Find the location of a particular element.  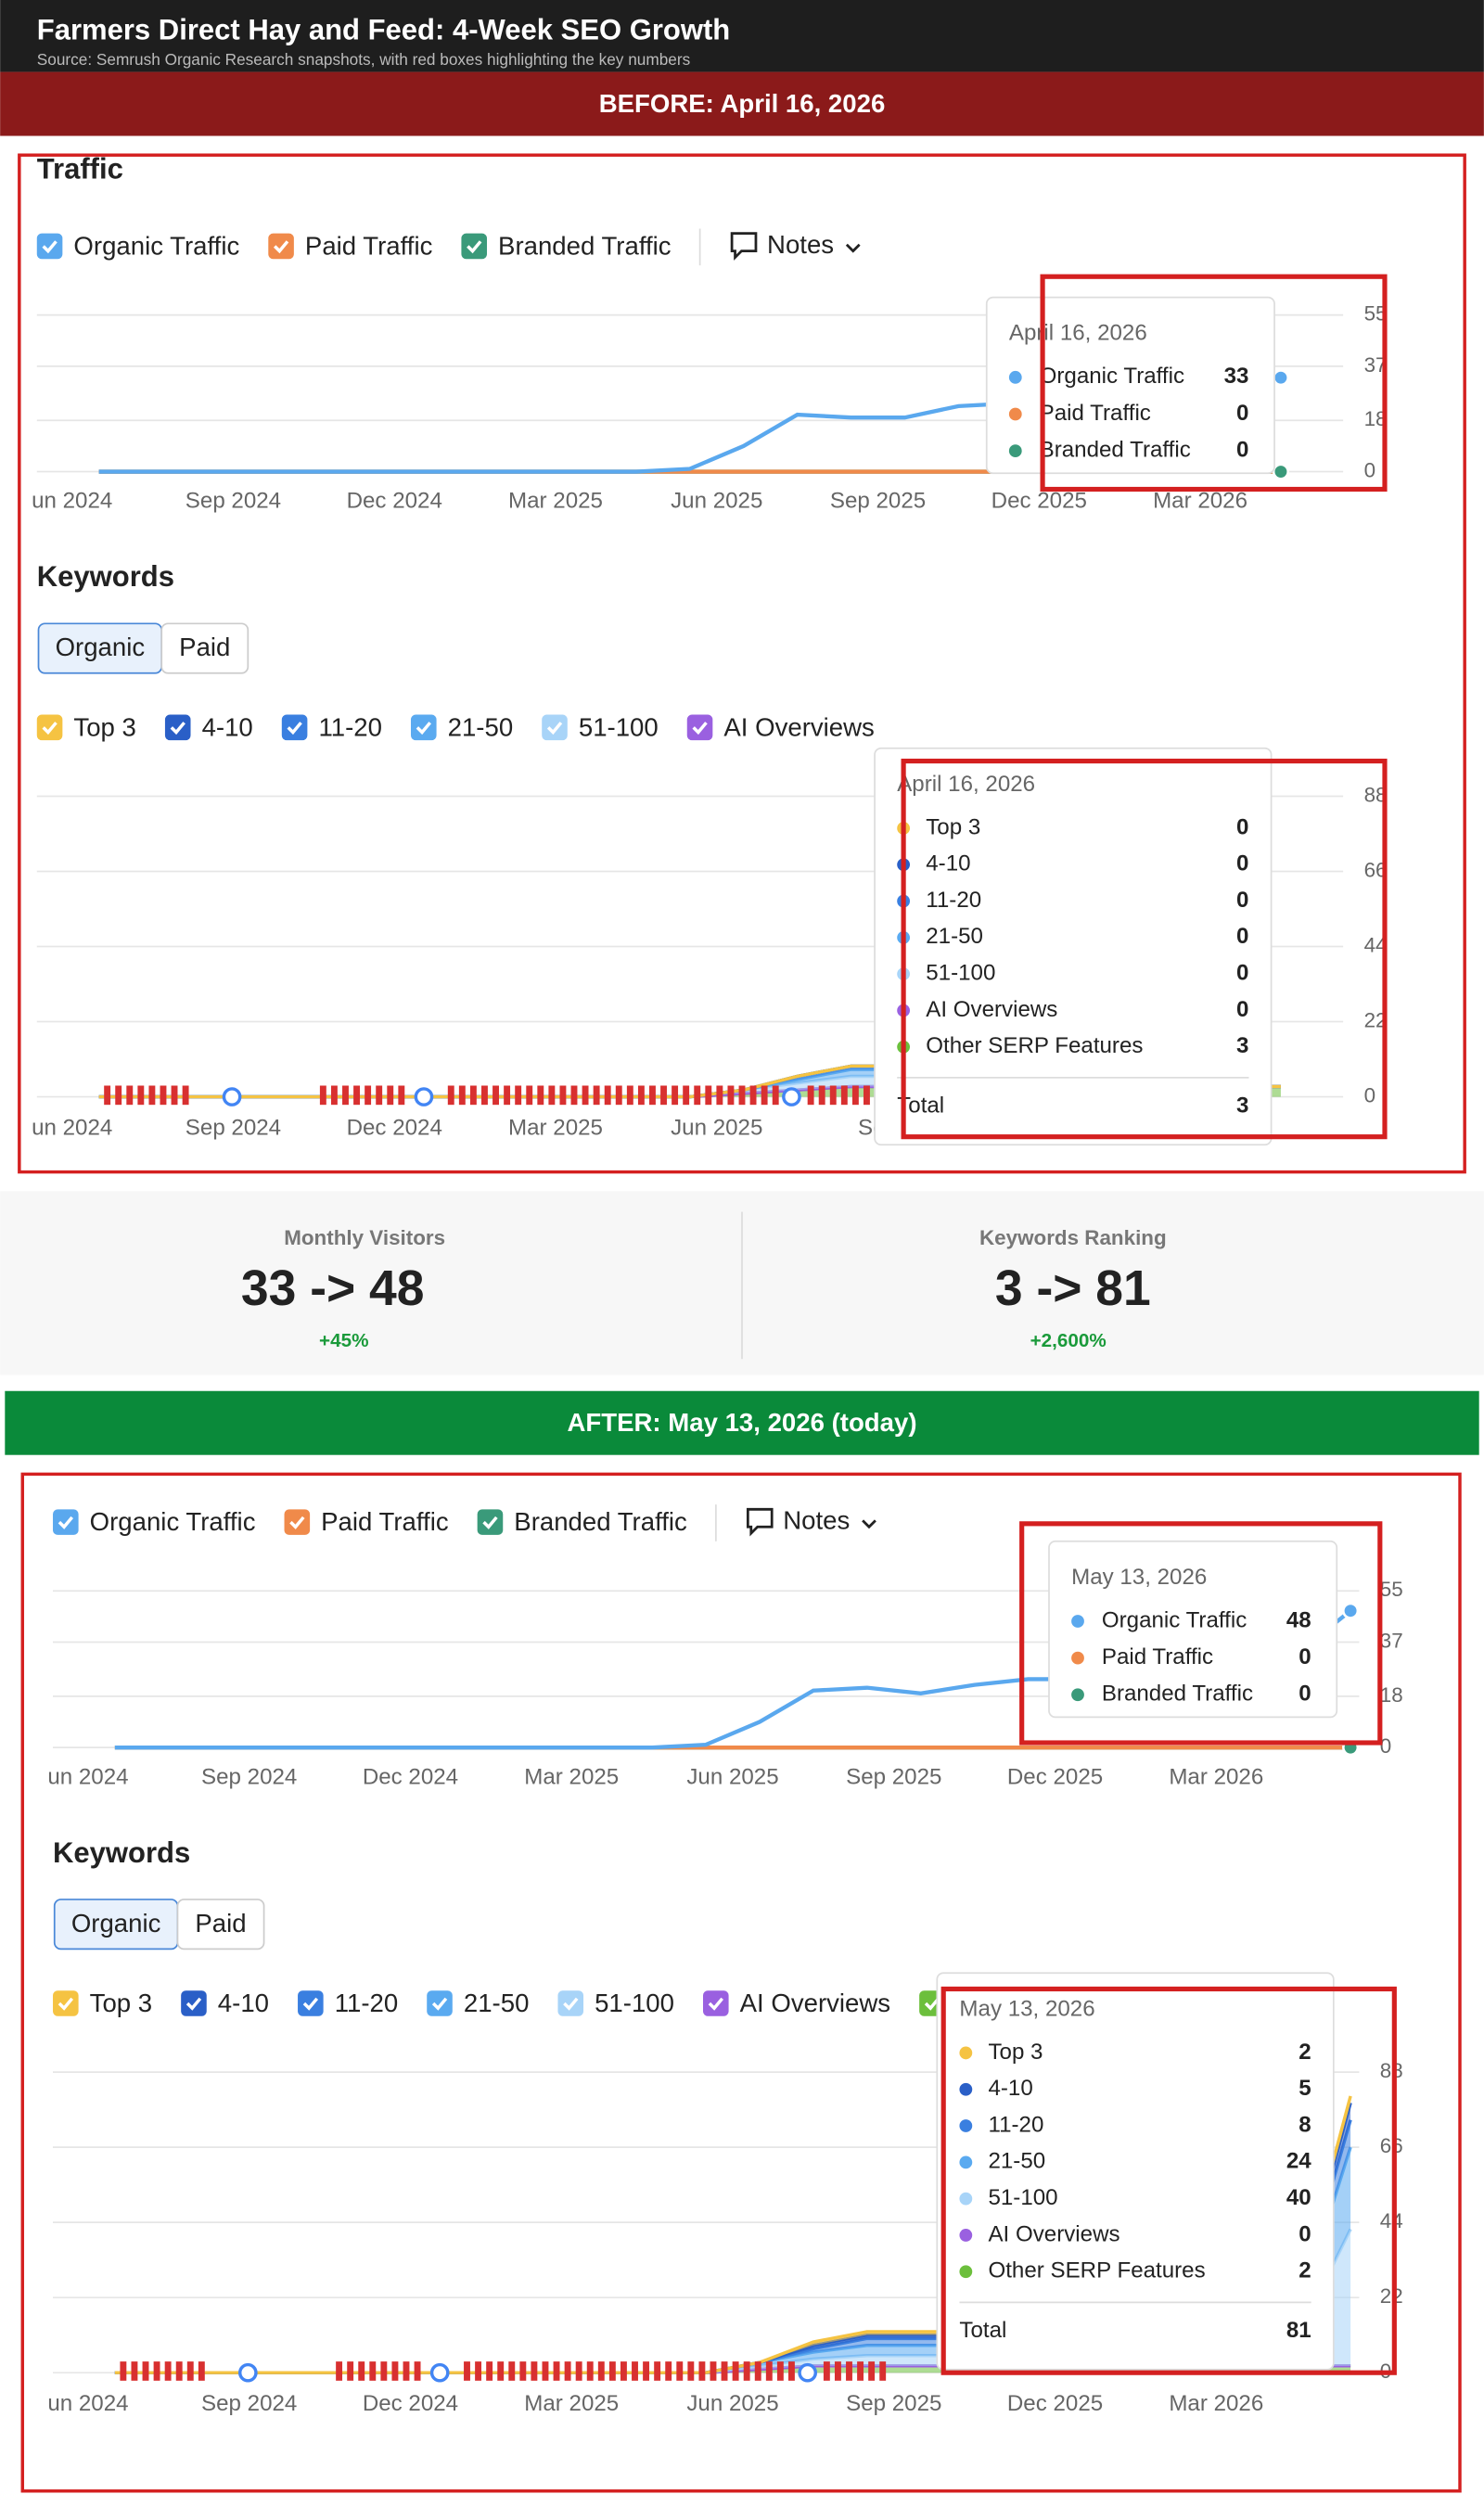

y-tick-label: 0 is located at coordinates (1369, 1094).